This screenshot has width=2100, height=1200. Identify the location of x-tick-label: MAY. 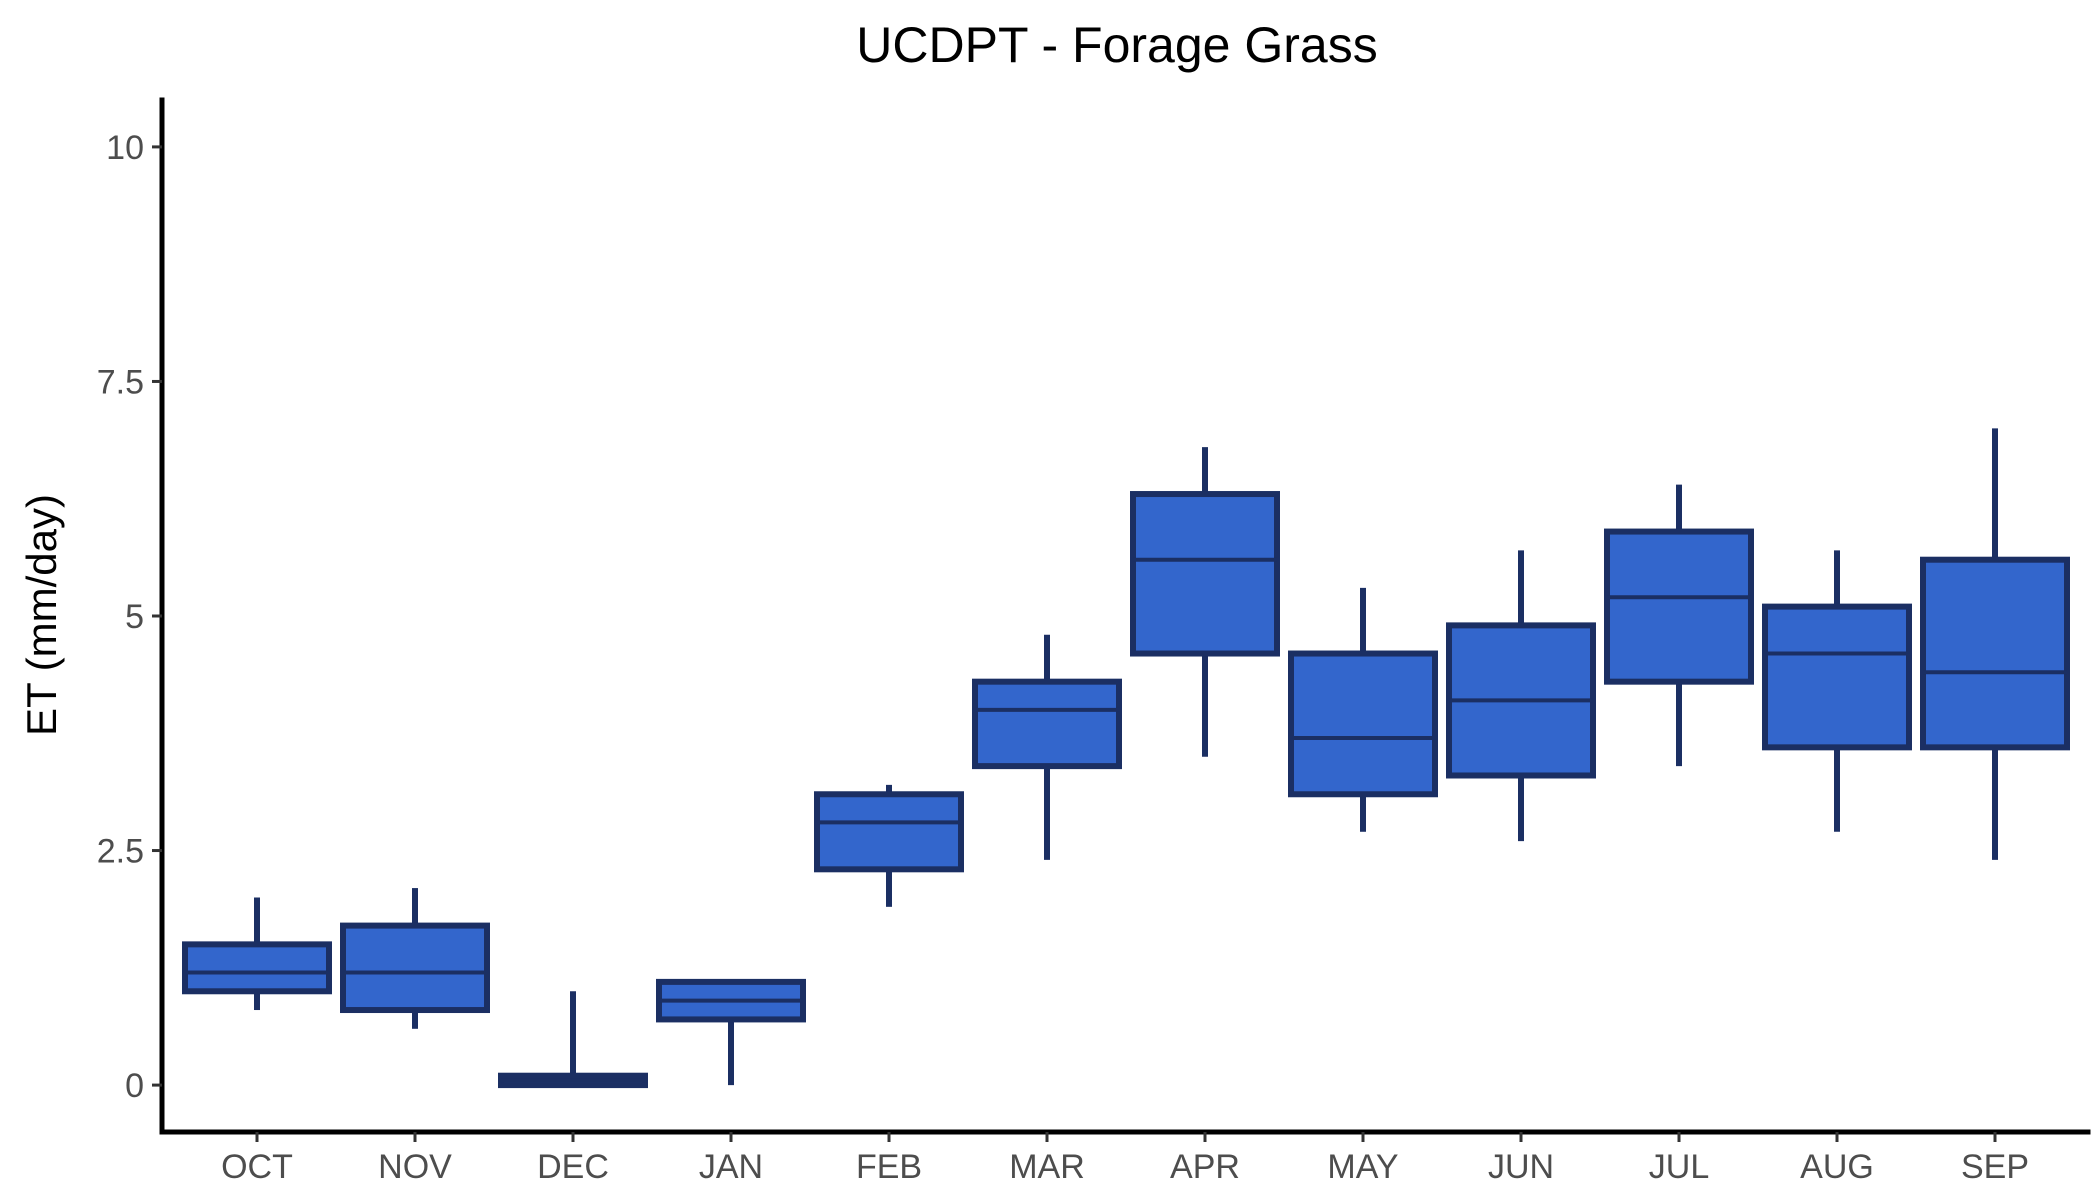
(1362, 1167).